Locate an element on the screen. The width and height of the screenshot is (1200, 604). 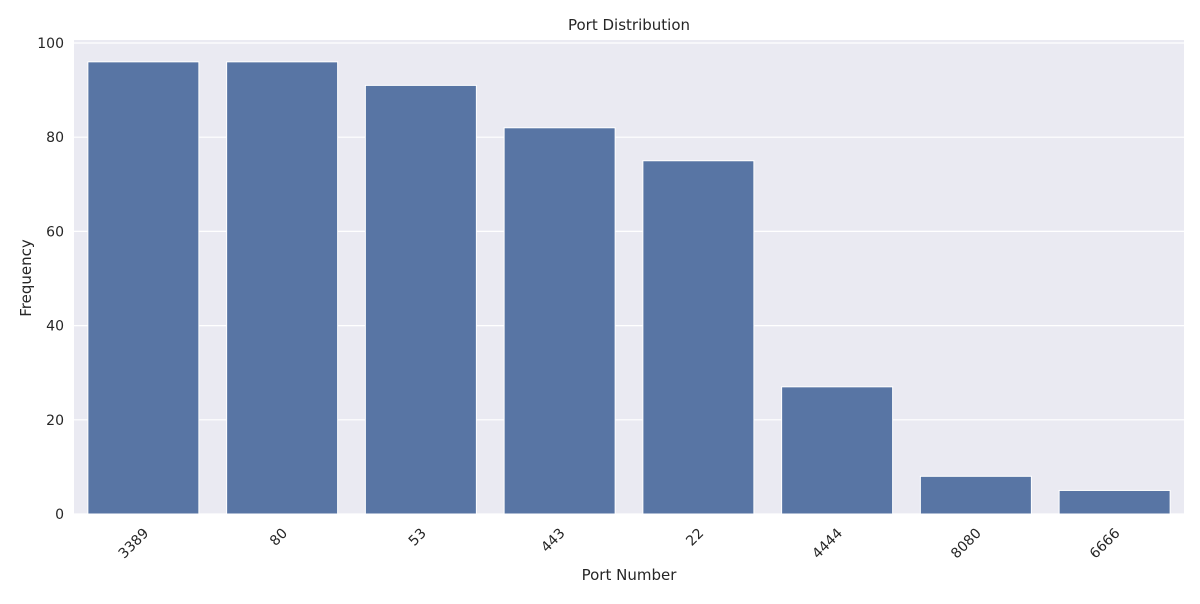
x-tick-label: 3389 is located at coordinates (134, 544).